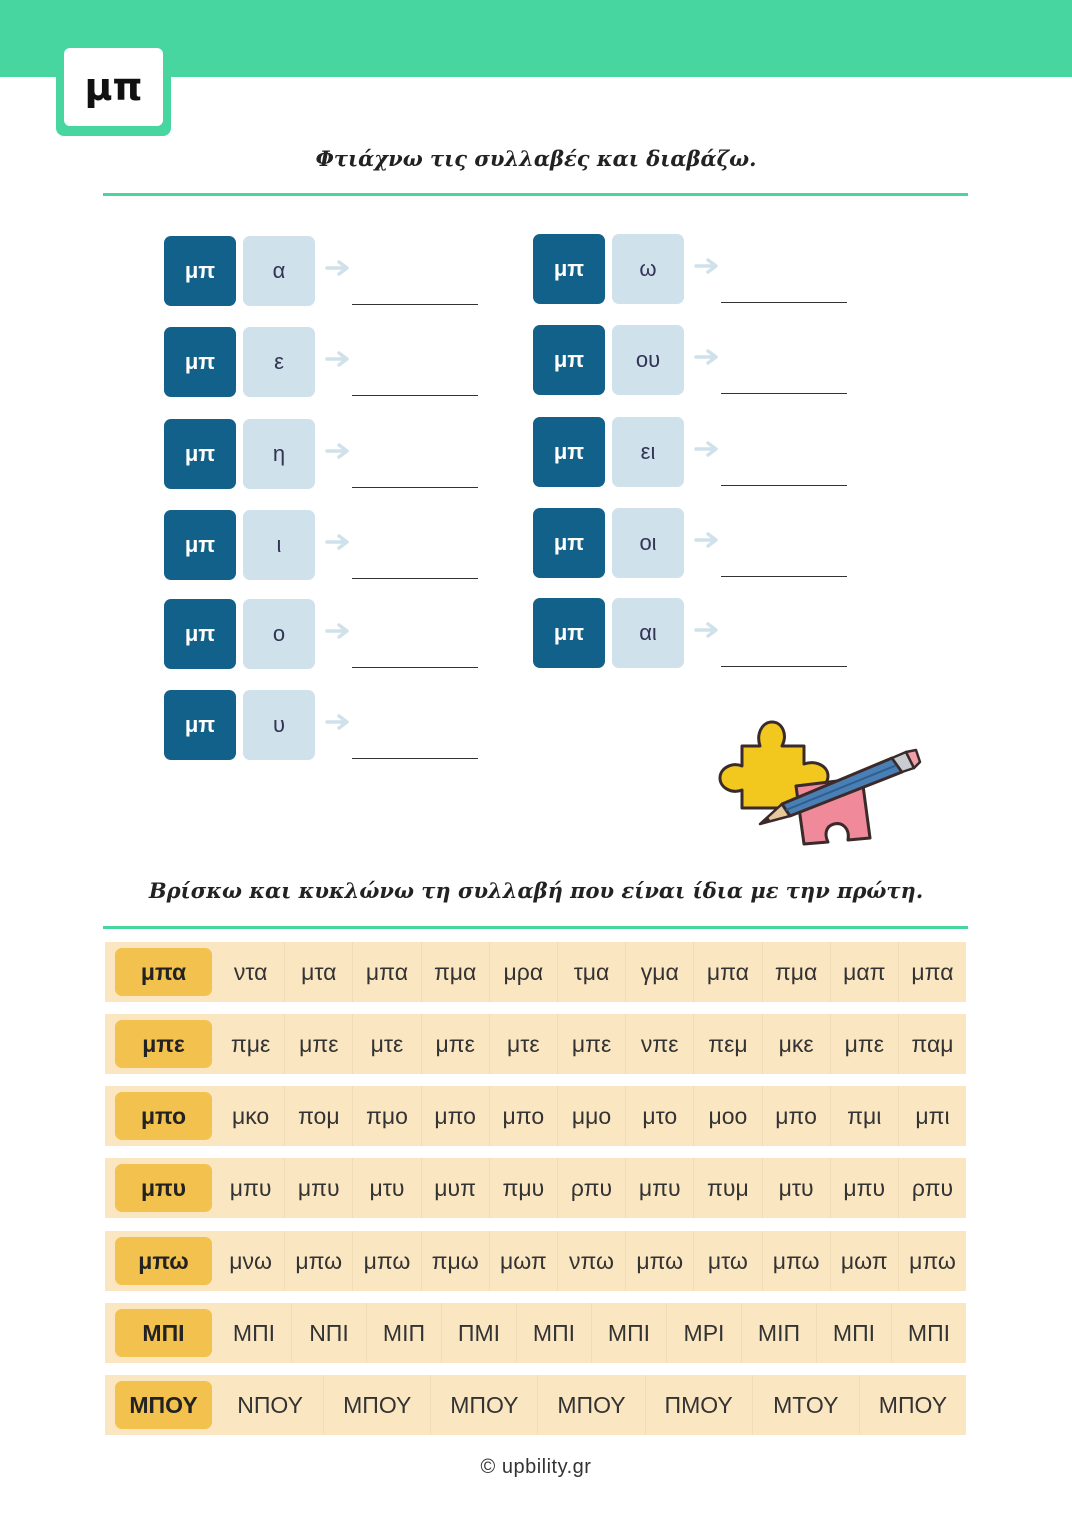 Image resolution: width=1072 pixels, height=1520 pixels. I want to click on syllable-option: μρα, so click(524, 972).